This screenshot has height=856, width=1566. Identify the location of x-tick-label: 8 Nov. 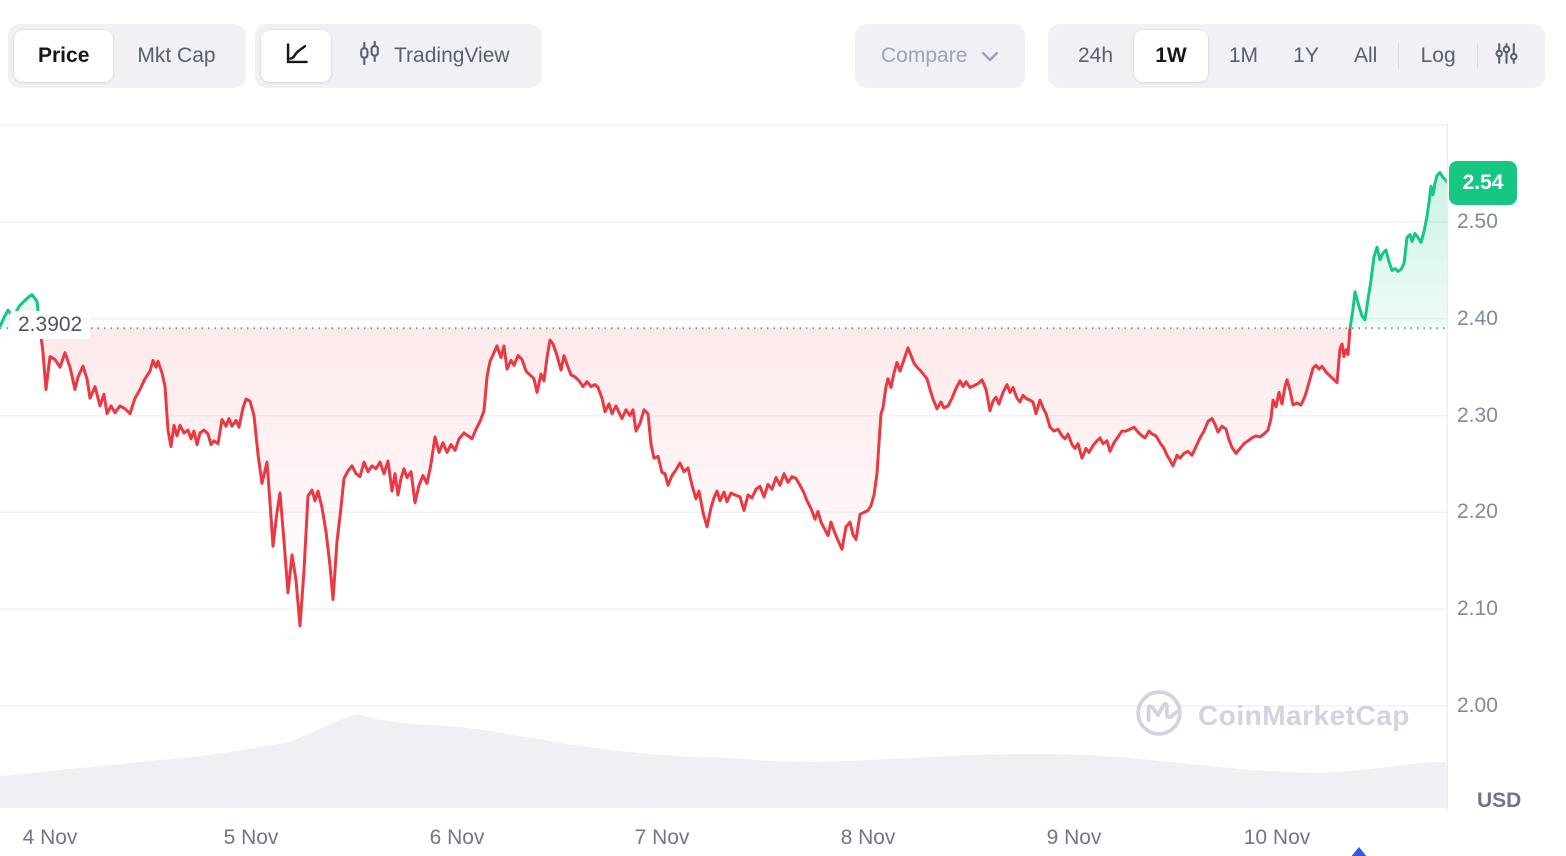
(868, 837).